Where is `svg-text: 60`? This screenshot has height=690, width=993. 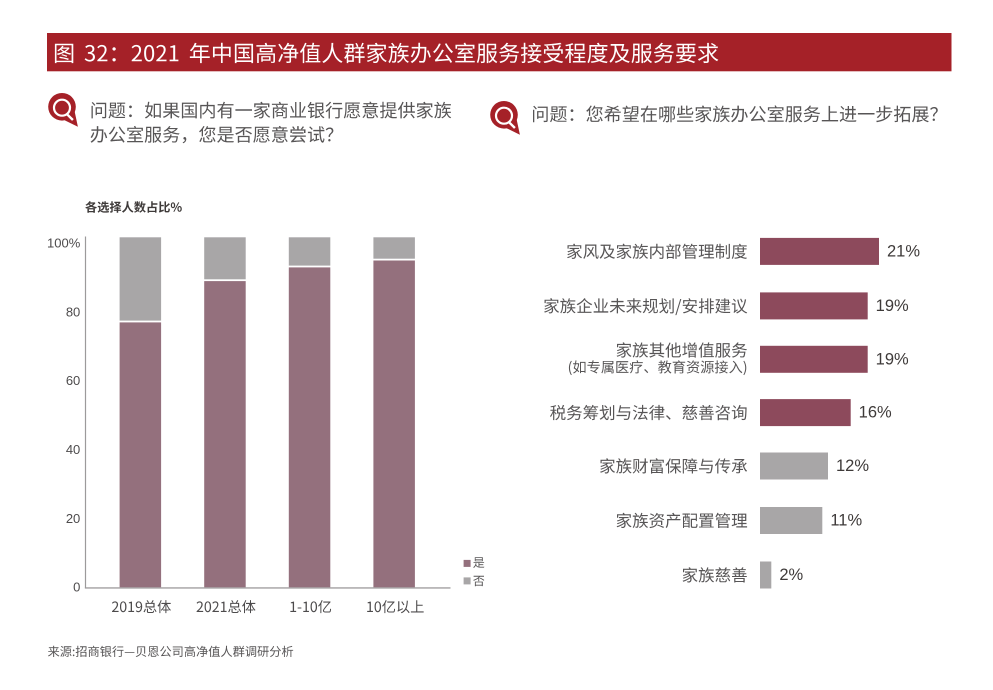 svg-text: 60 is located at coordinates (73, 380).